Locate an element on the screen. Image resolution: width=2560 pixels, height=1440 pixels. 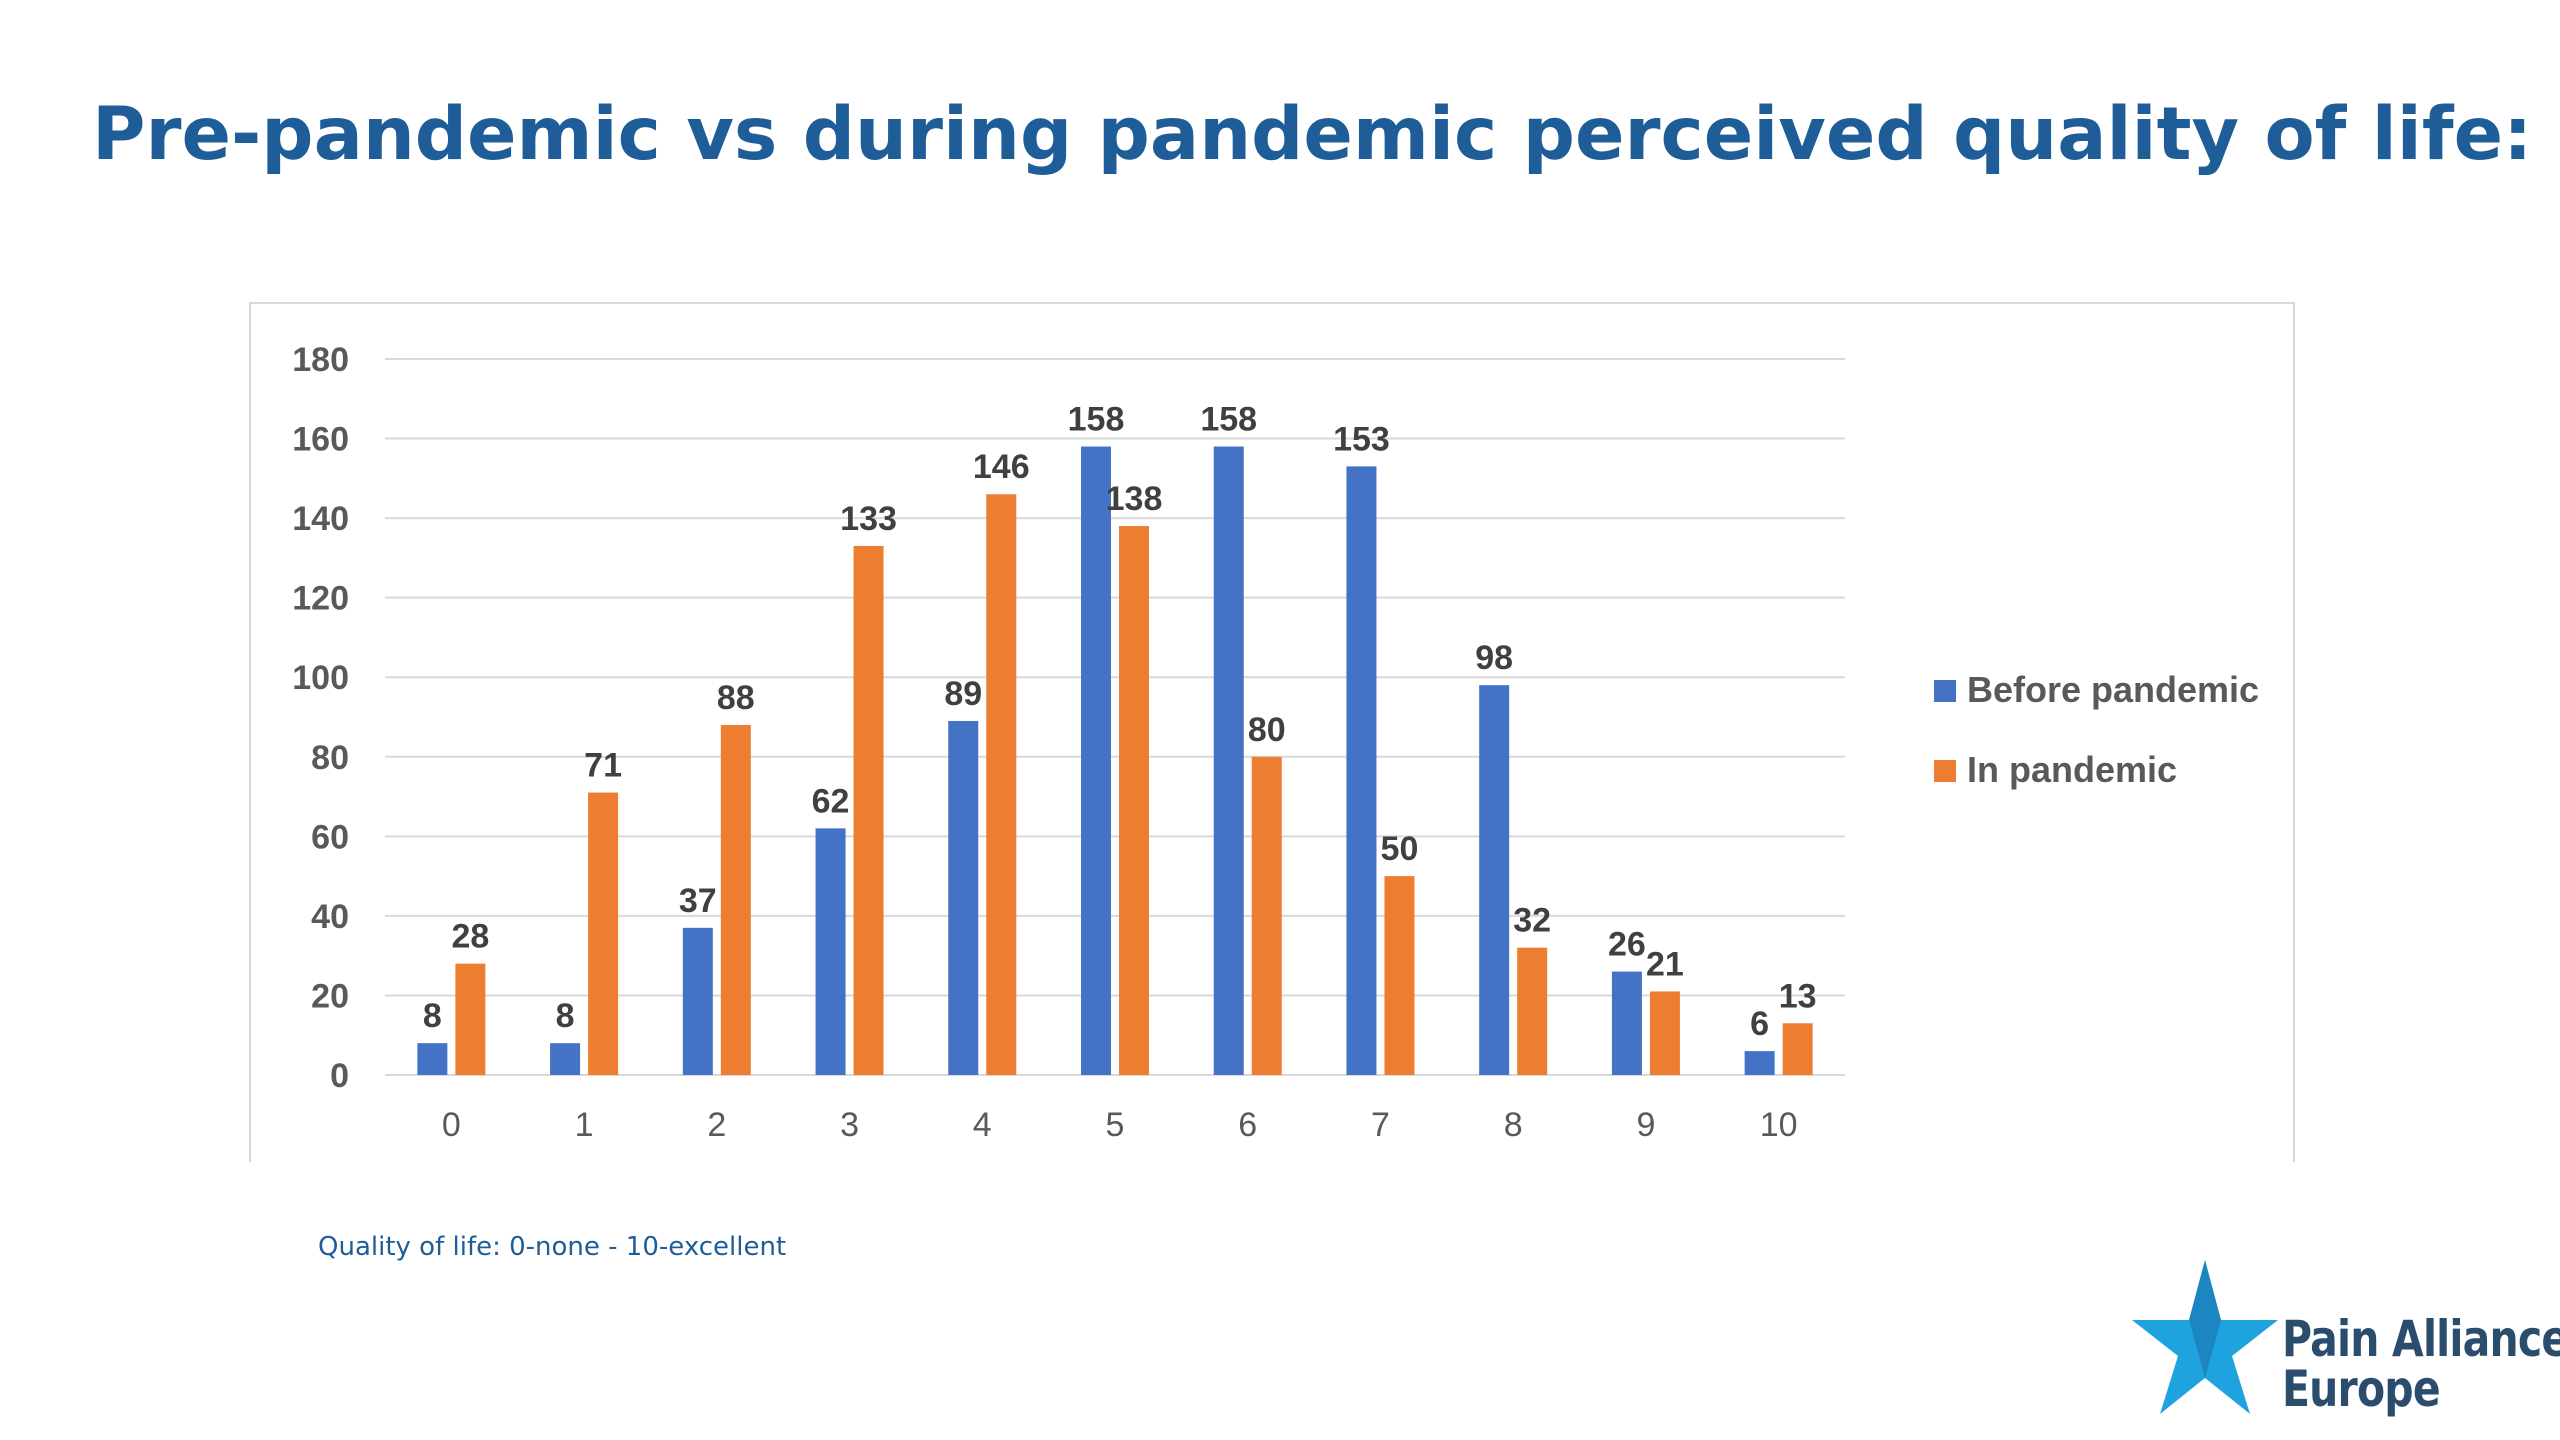
footnote: Quality of life: 0-none - 10-excellent is located at coordinates (552, 1247).